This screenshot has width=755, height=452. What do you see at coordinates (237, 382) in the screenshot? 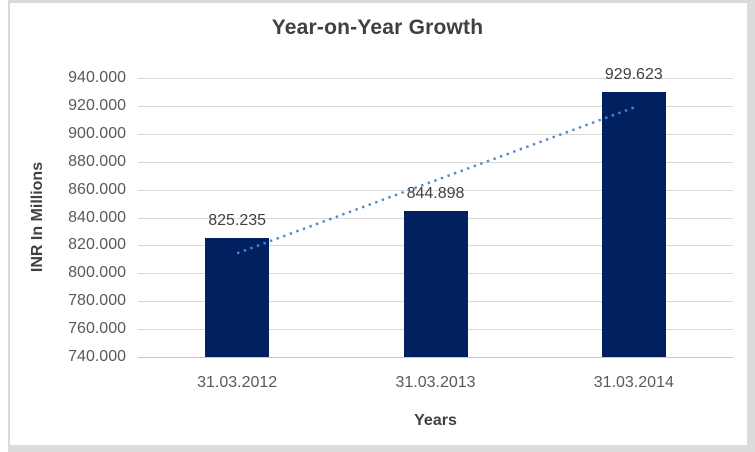
I see `x-tick-label: 31.03.2012` at bounding box center [237, 382].